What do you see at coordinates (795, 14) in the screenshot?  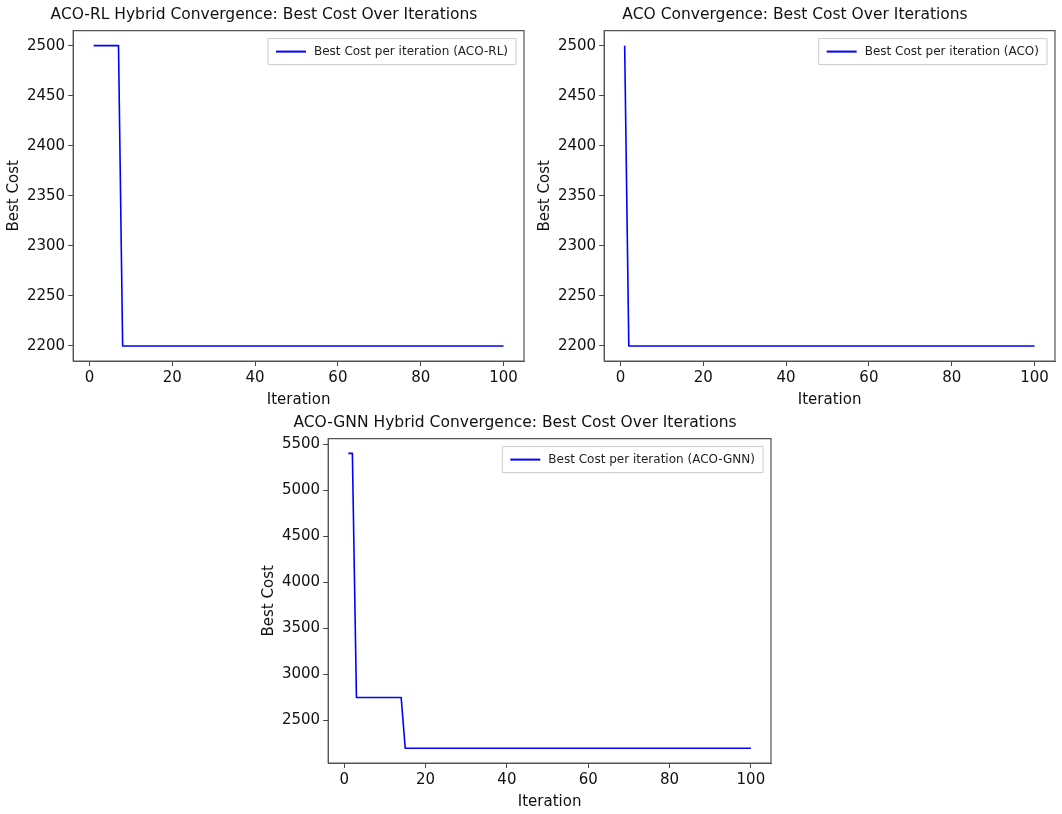 I see `chart-title: ACO Convergence: Best Cost Over Iterations` at bounding box center [795, 14].